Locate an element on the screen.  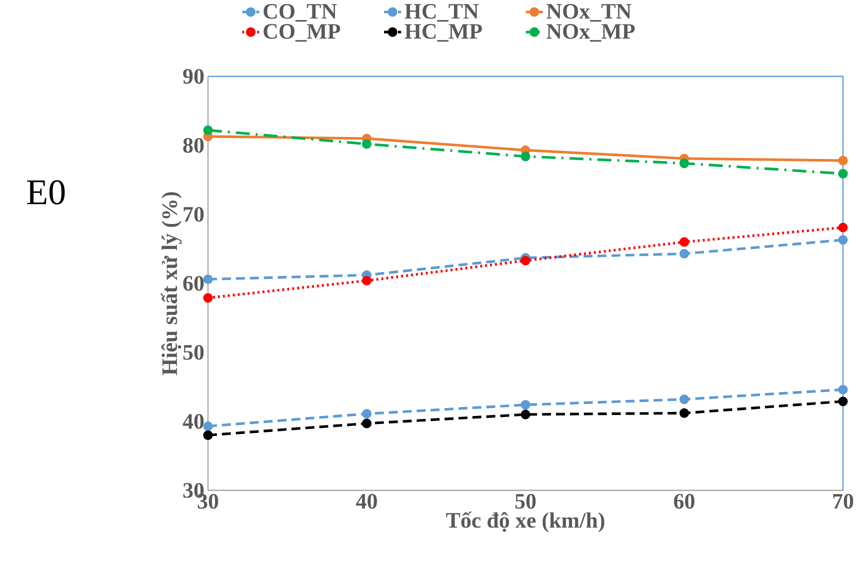
x-tick-label: 40 is located at coordinates (366, 501).